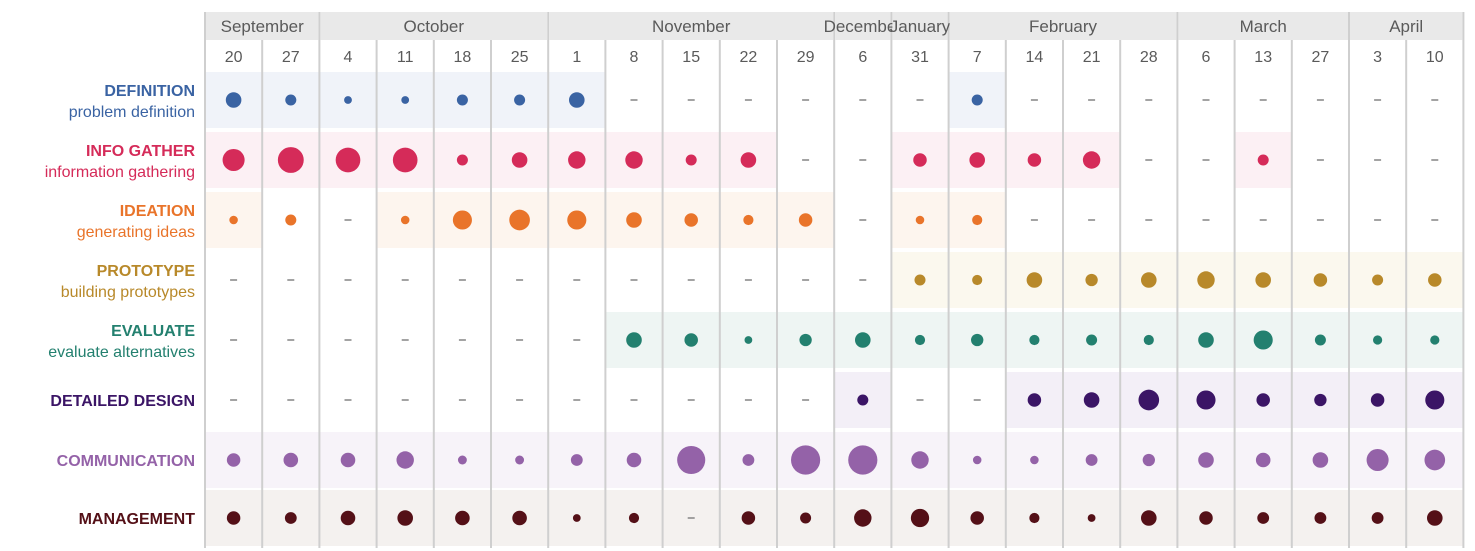  I want to click on row-label-sub: problem definition, so click(132, 112).